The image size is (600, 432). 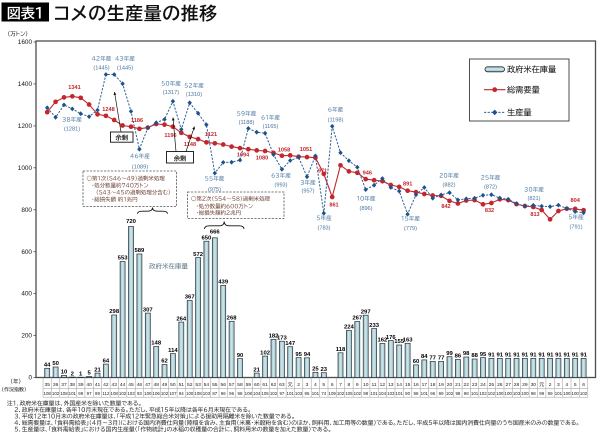 I want to click on svg-text: 182, so click(x=274, y=337).